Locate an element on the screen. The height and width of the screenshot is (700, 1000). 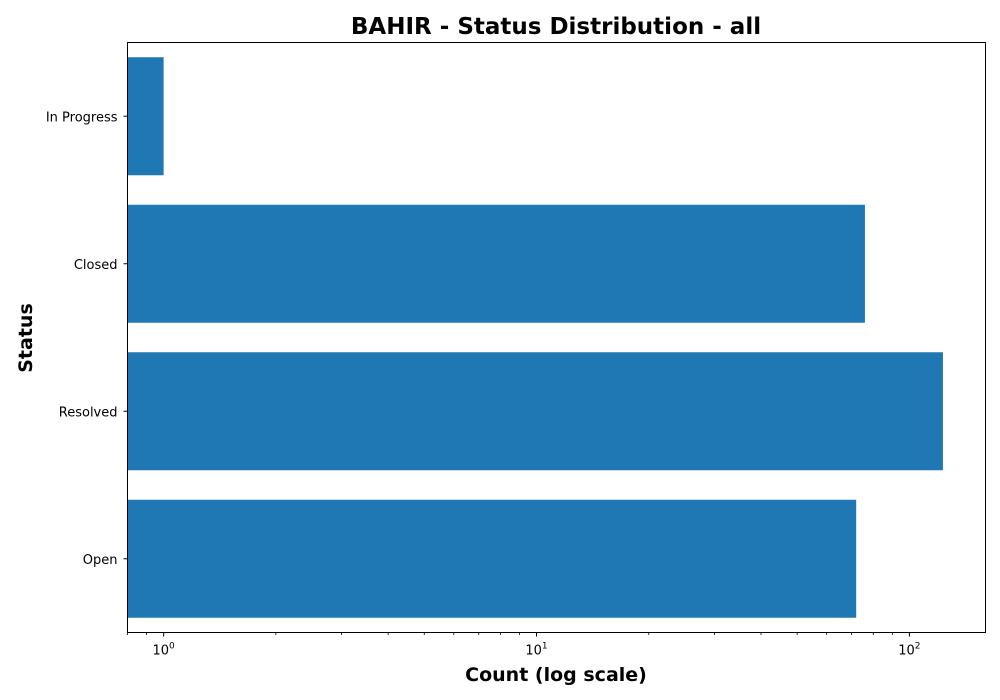
x-tick-label: 100 is located at coordinates (163, 650).